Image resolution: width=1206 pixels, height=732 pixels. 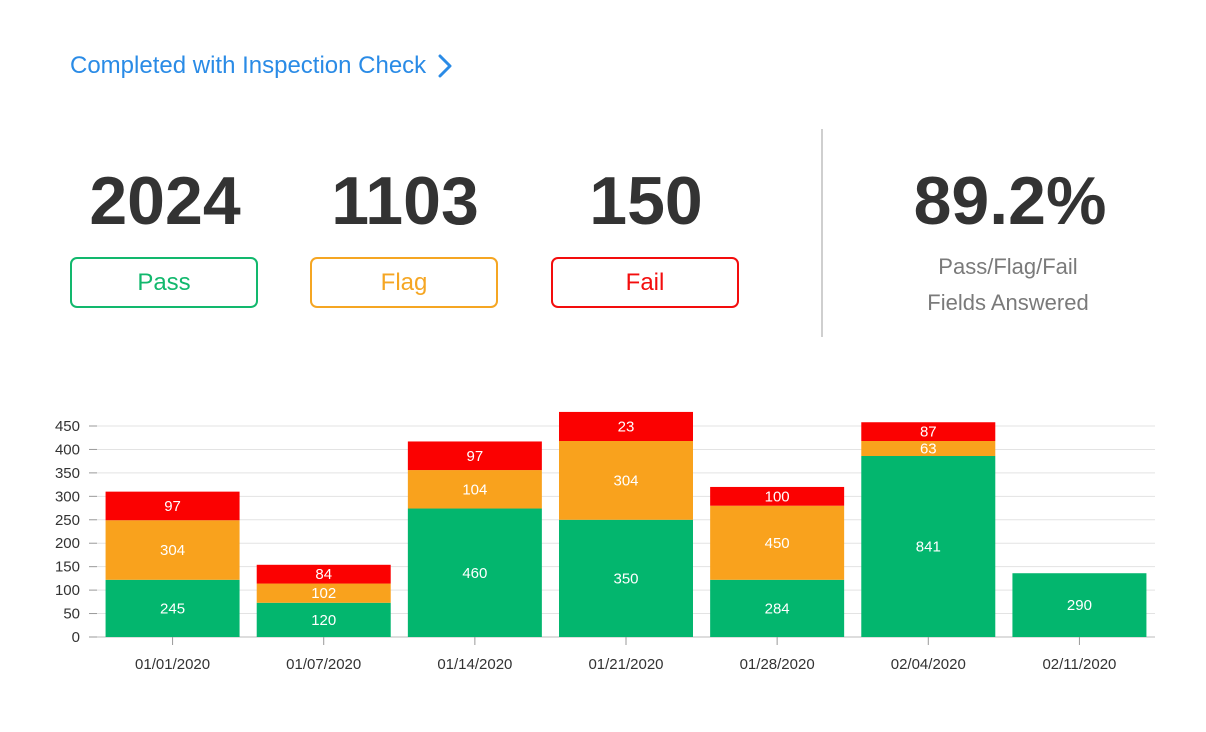 I want to click on x-tick-label: 01/21/2020, so click(x=625, y=664).